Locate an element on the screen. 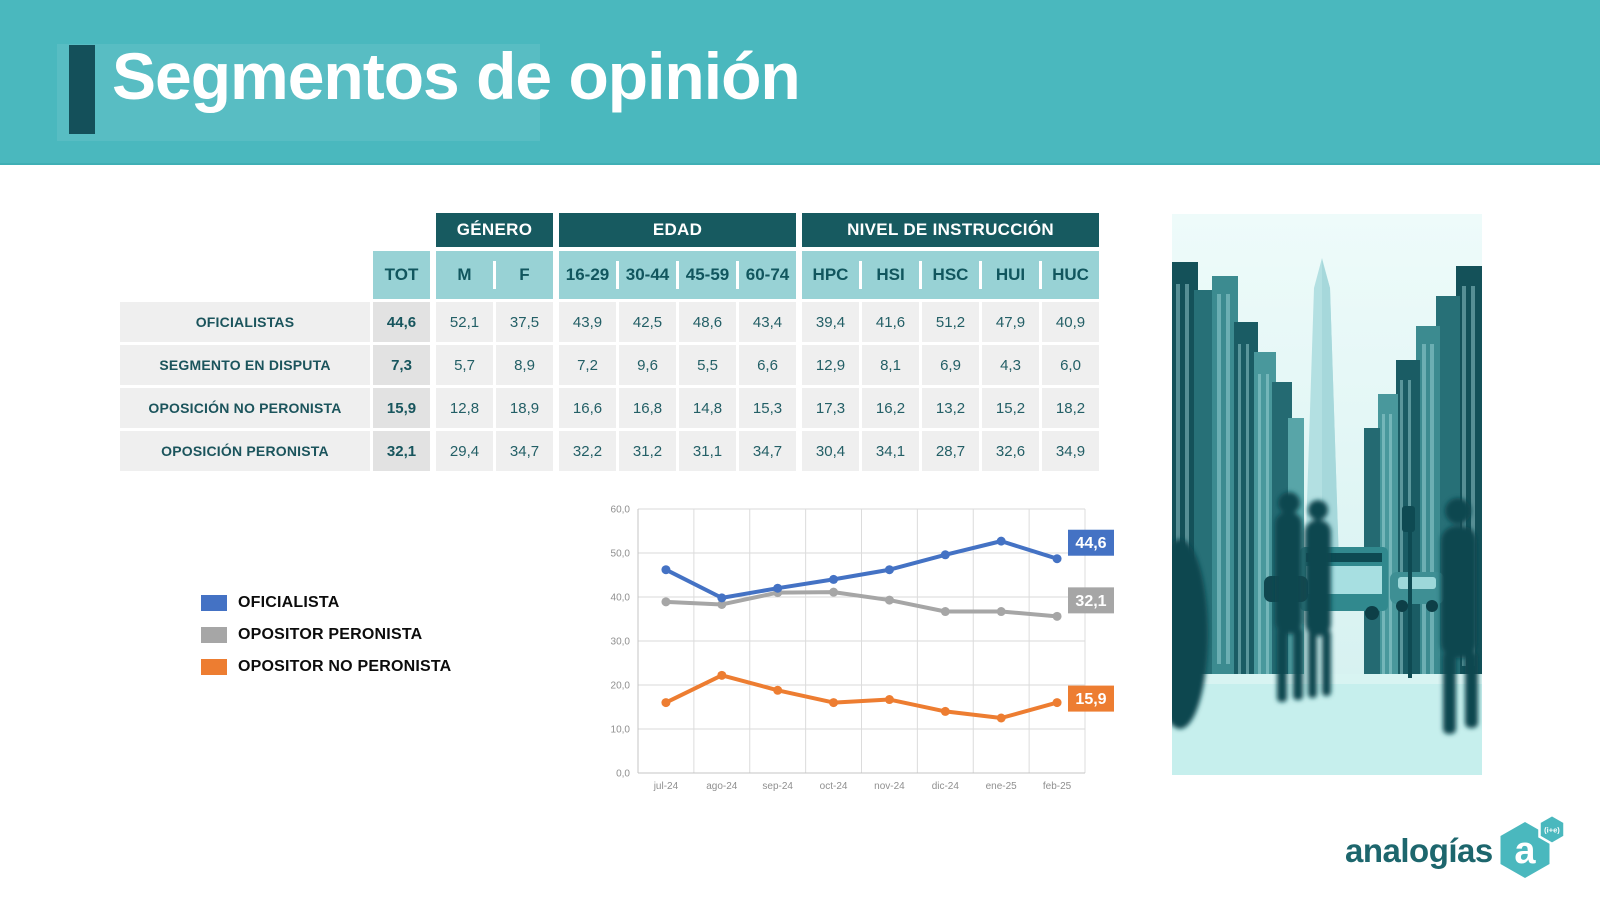  y-axis-tick-label: 10,0 is located at coordinates (621, 730).